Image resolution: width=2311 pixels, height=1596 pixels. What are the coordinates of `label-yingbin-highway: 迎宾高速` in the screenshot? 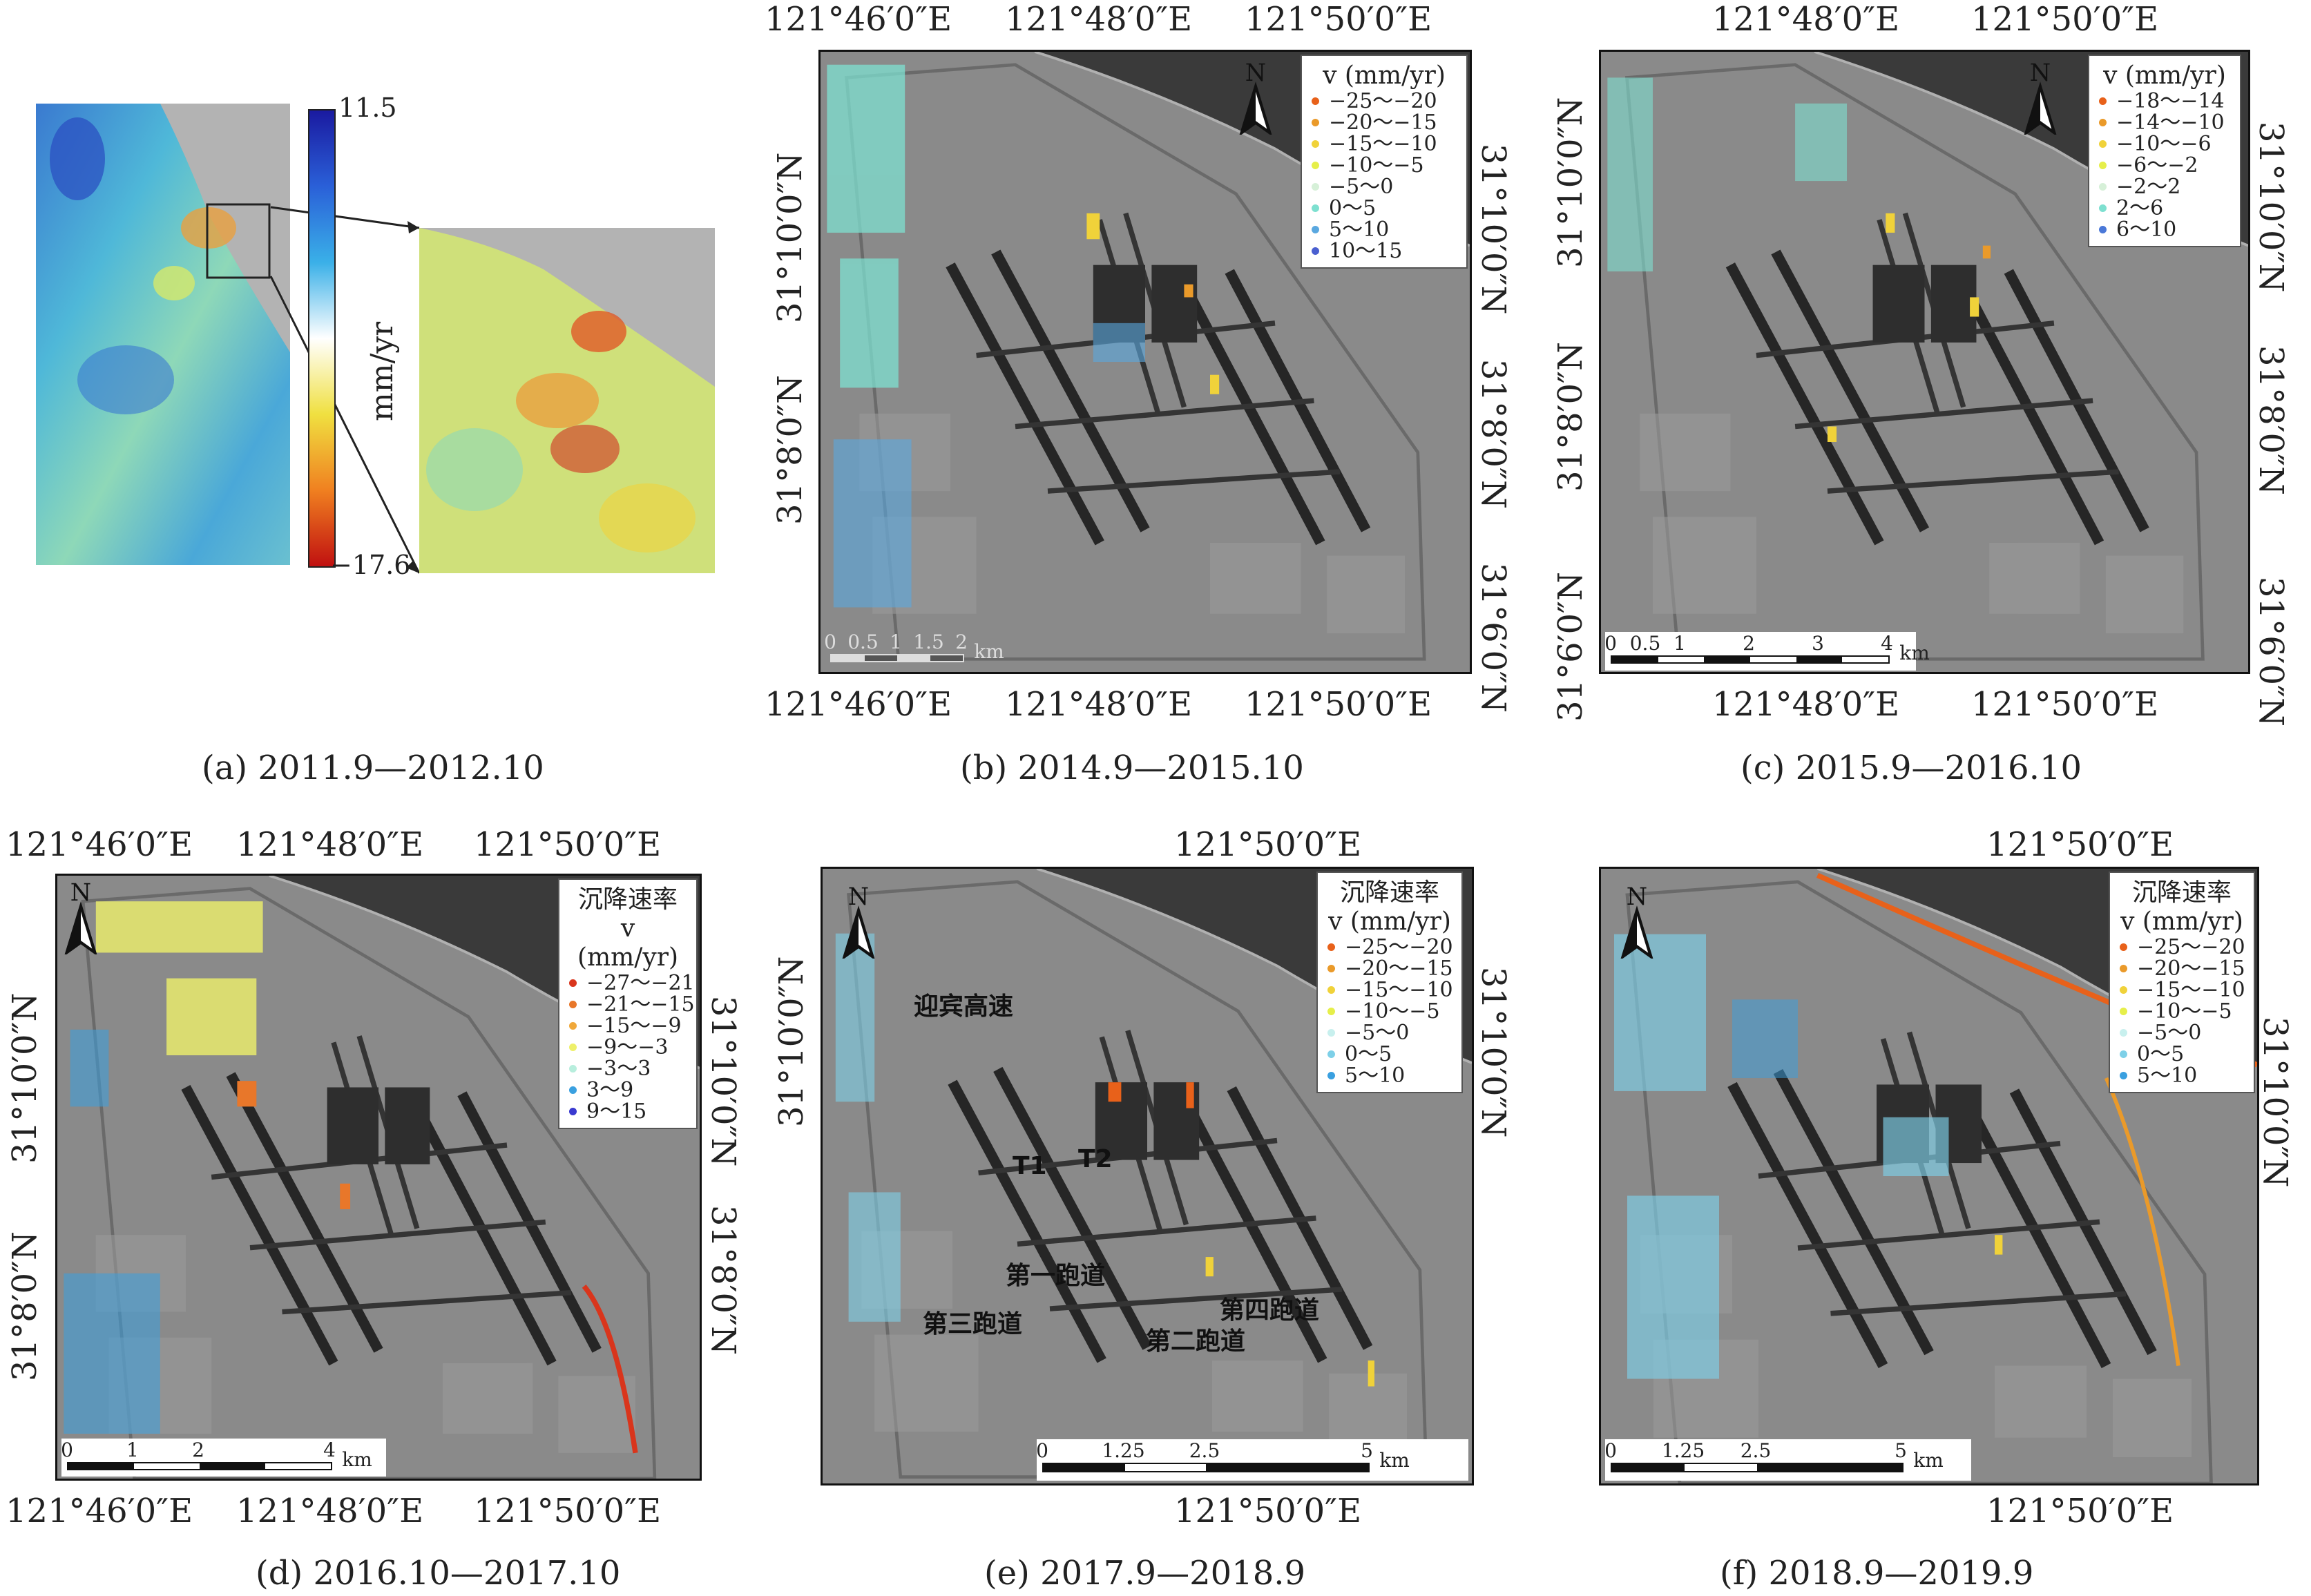 It's located at (964, 1006).